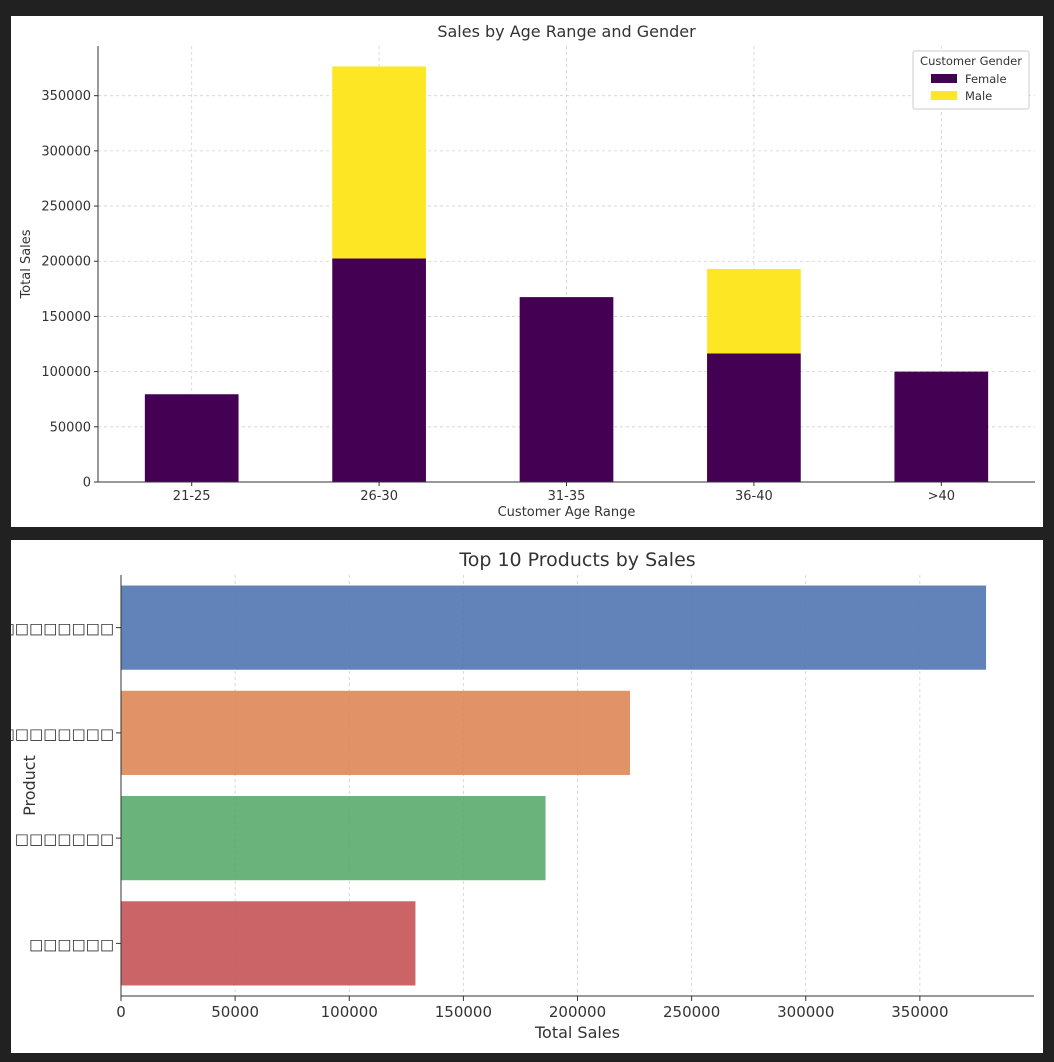  Describe the element at coordinates (379, 496) in the screenshot. I see `x-tick-label: 26-30` at that location.